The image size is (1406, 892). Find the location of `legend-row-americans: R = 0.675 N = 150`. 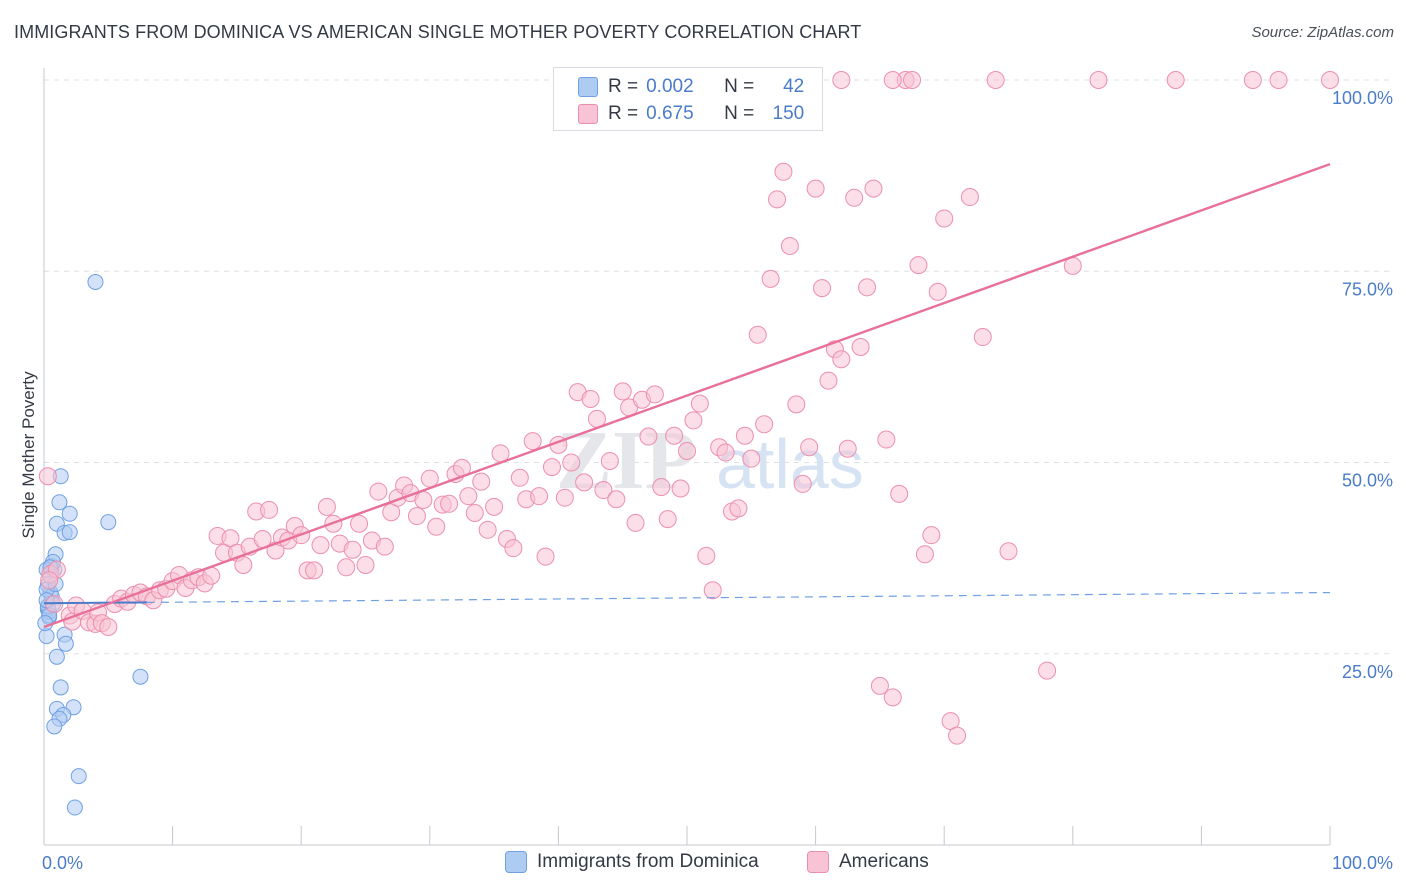

legend-row-americans: R = 0.675 N = 150 is located at coordinates (691, 114).